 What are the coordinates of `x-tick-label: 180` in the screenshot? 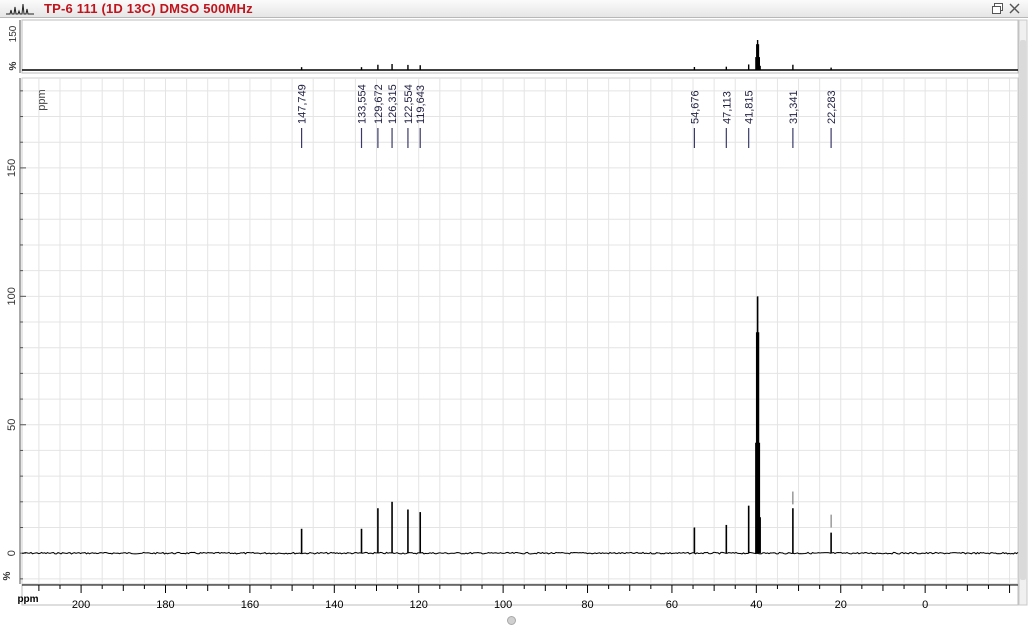 It's located at (165, 605).